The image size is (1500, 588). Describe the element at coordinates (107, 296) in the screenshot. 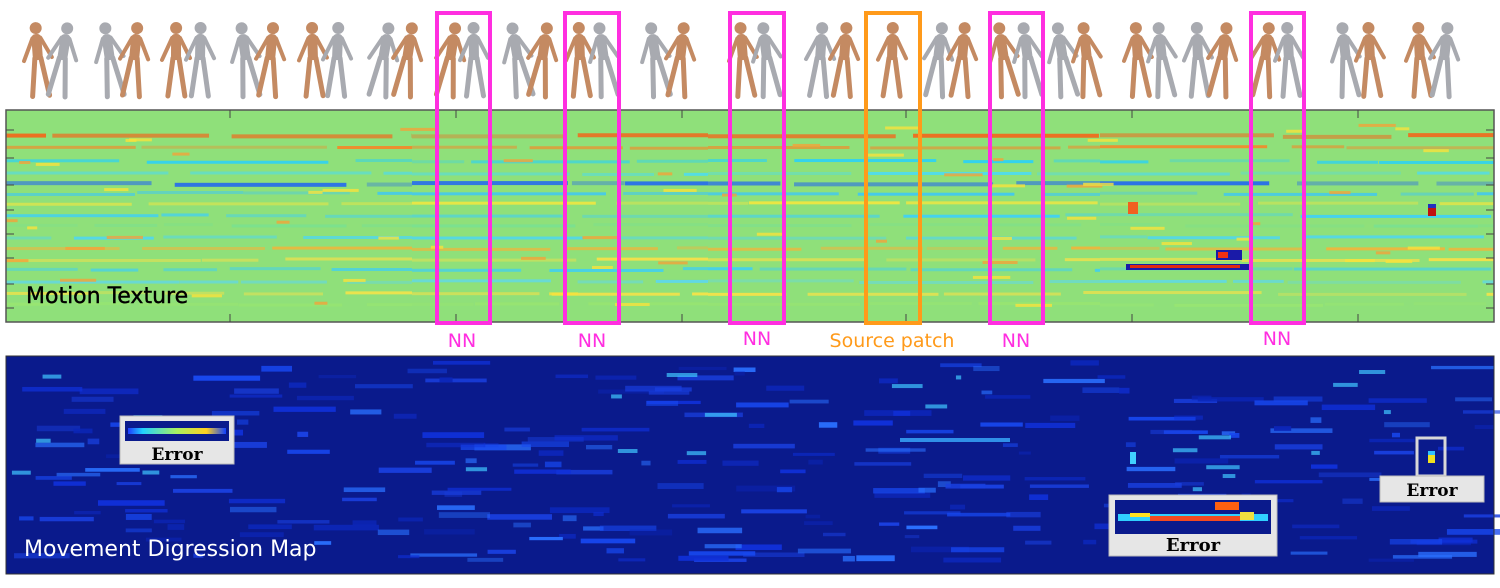

I see `motion-texture-label: Motion Texture` at that location.